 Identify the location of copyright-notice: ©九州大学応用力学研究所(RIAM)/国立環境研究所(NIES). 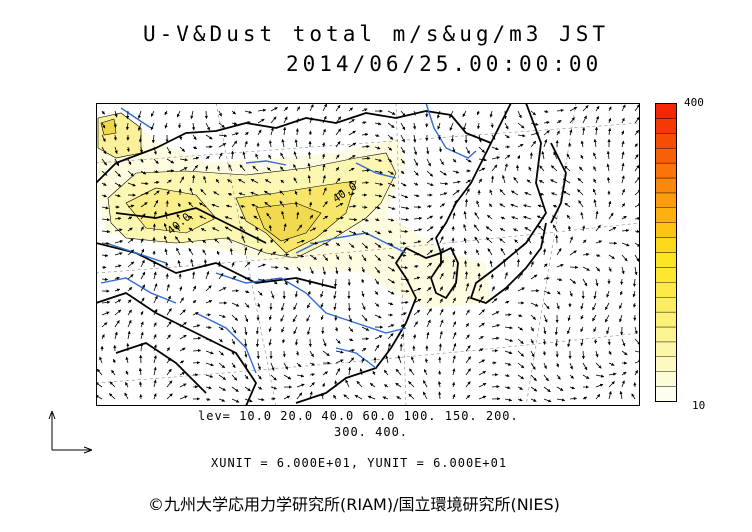
(354, 504).